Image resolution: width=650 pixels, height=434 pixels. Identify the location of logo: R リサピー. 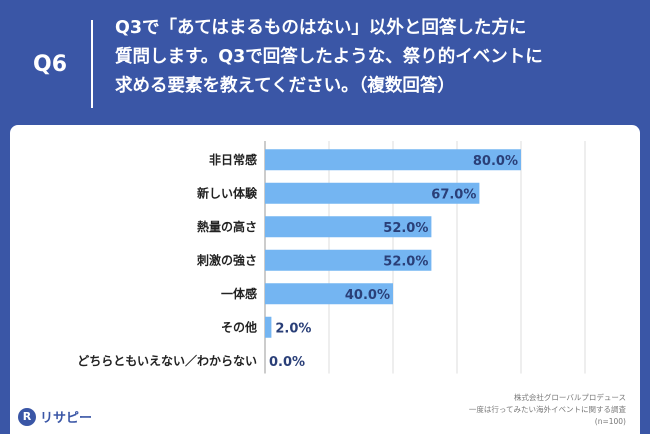
(55, 416).